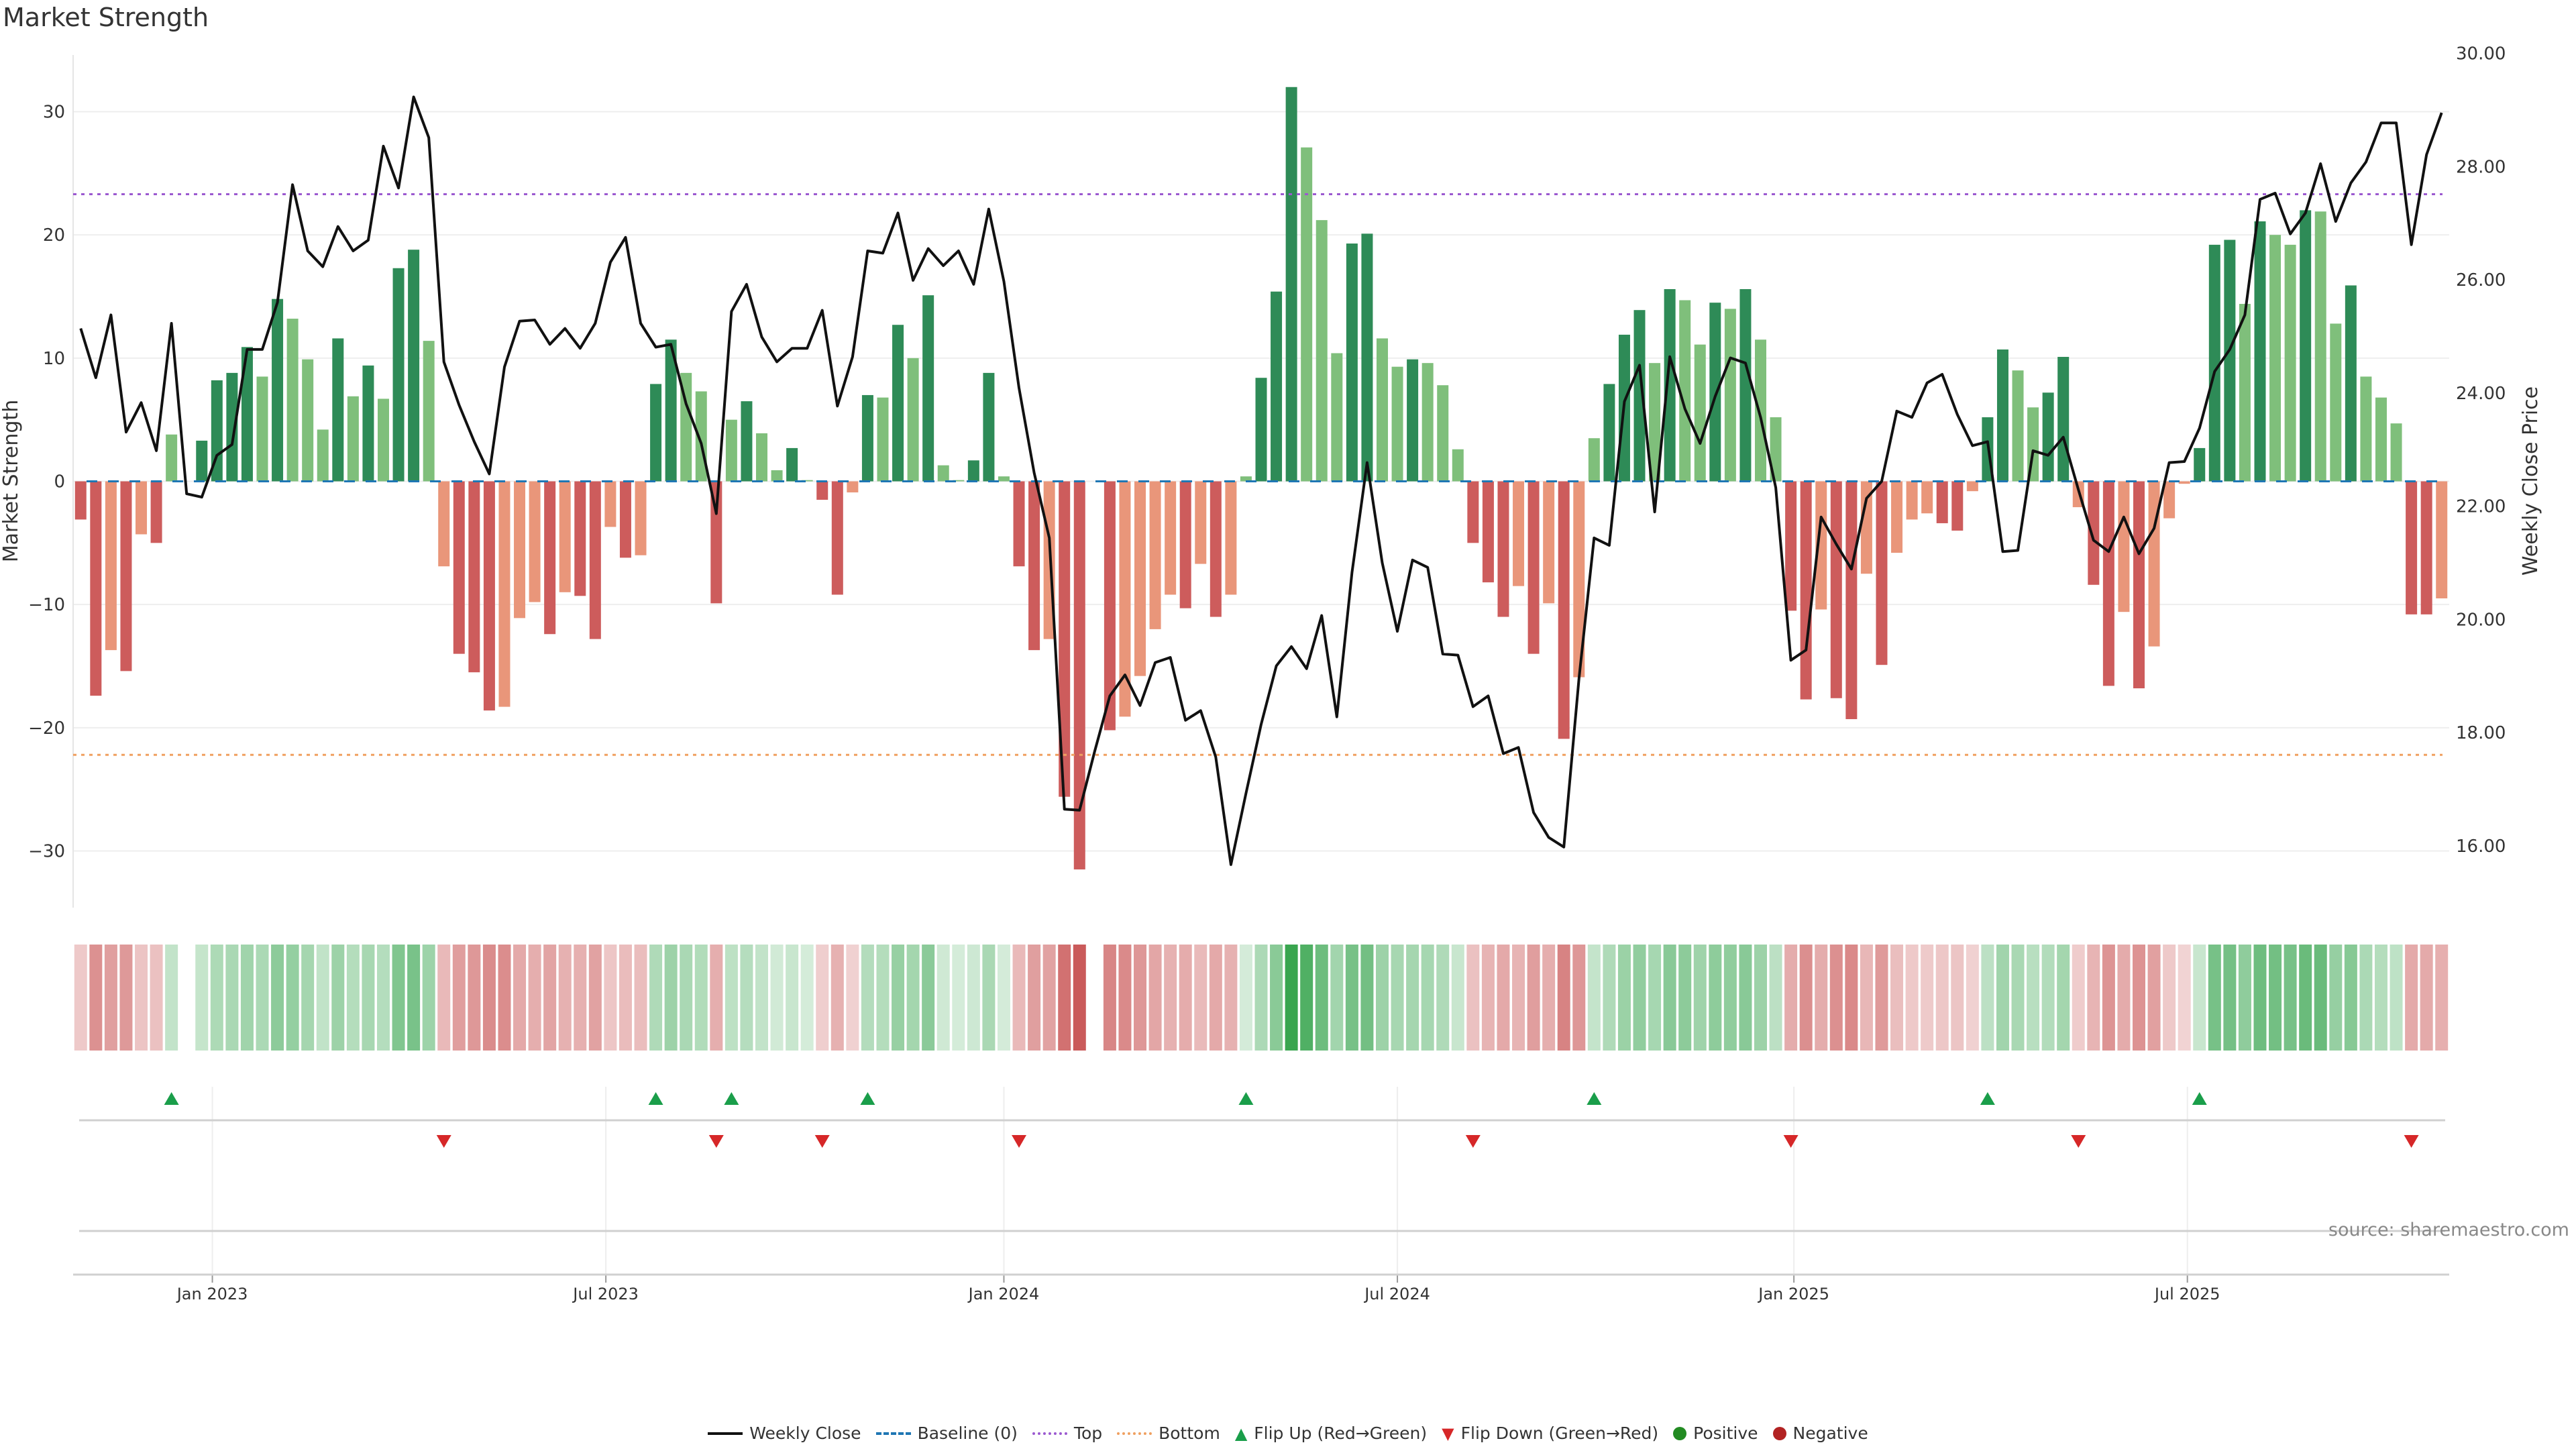 This screenshot has width=2576, height=1449. I want to click on legend-baseline: Baseline (0), so click(946, 1433).